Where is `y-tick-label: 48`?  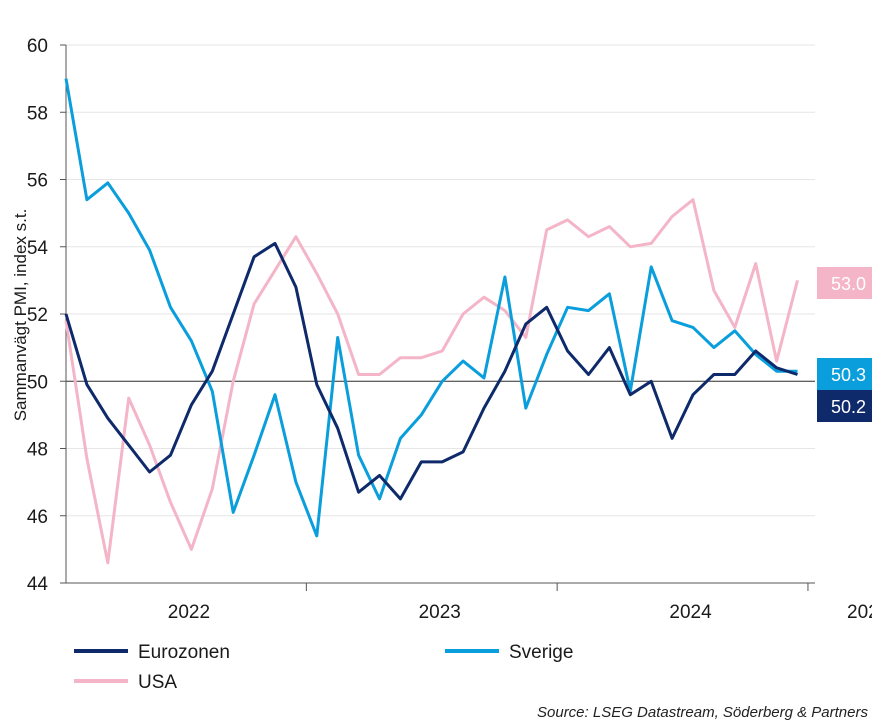 y-tick-label: 48 is located at coordinates (37, 450).